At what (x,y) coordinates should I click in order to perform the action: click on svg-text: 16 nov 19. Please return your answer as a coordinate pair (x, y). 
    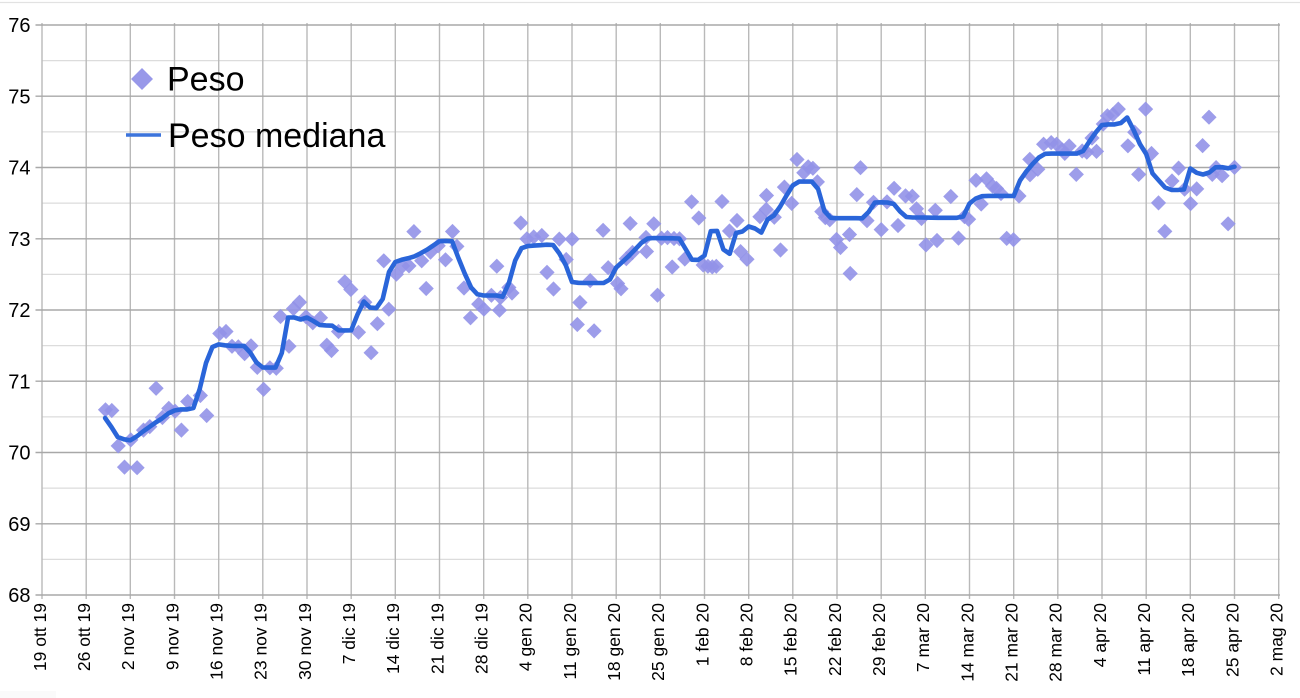
    Looking at the image, I should click on (217, 641).